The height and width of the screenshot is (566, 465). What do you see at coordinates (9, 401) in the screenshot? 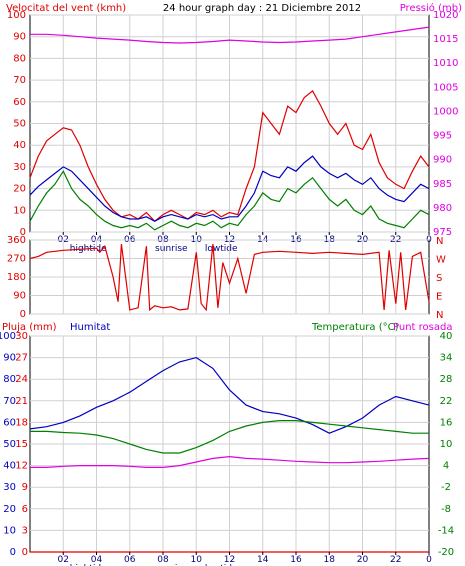
I see `y-humidity-tick: 70` at bounding box center [9, 401].